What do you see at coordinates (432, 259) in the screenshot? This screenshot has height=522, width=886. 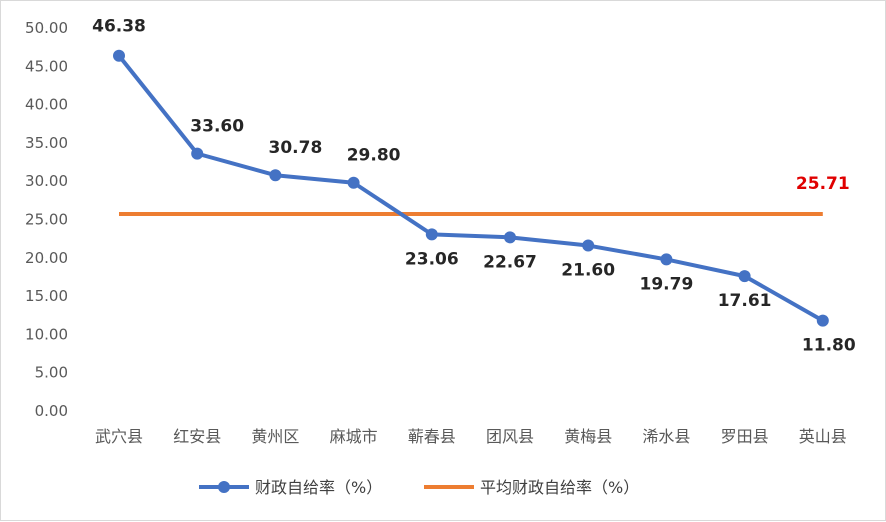 I see `data-label: 23.06` at bounding box center [432, 259].